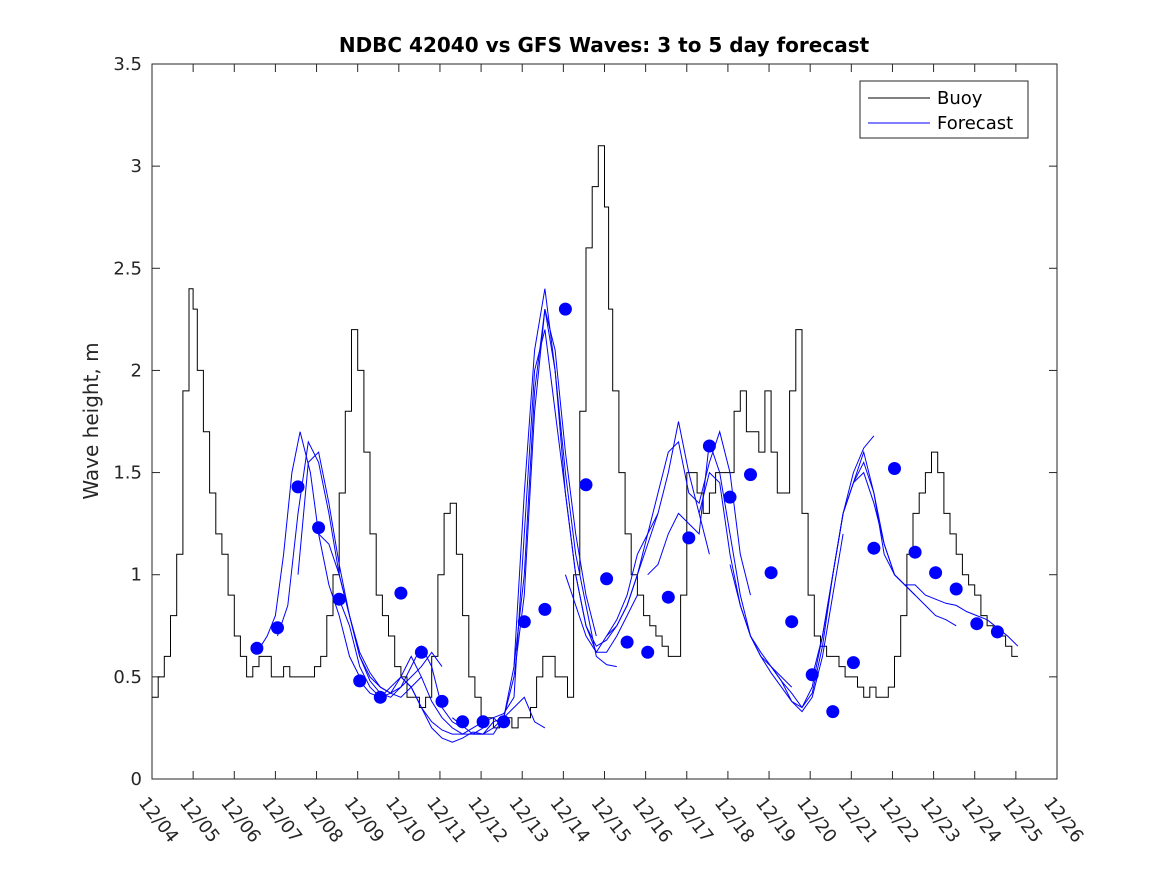 The width and height of the screenshot is (1167, 875). What do you see at coordinates (136, 575) in the screenshot?
I see `y-tick-label: 1` at bounding box center [136, 575].